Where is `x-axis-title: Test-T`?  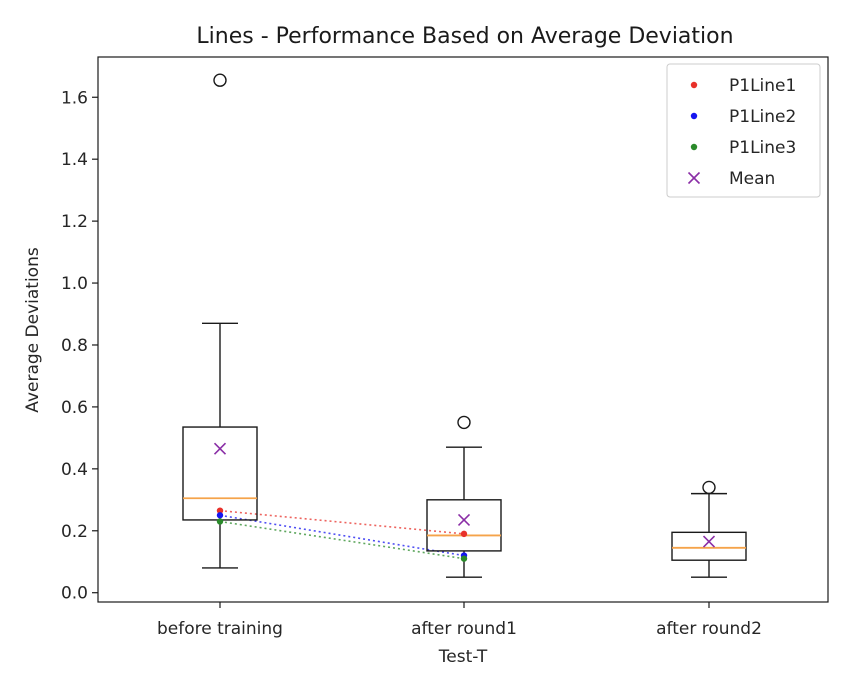 x-axis-title: Test-T is located at coordinates (463, 657).